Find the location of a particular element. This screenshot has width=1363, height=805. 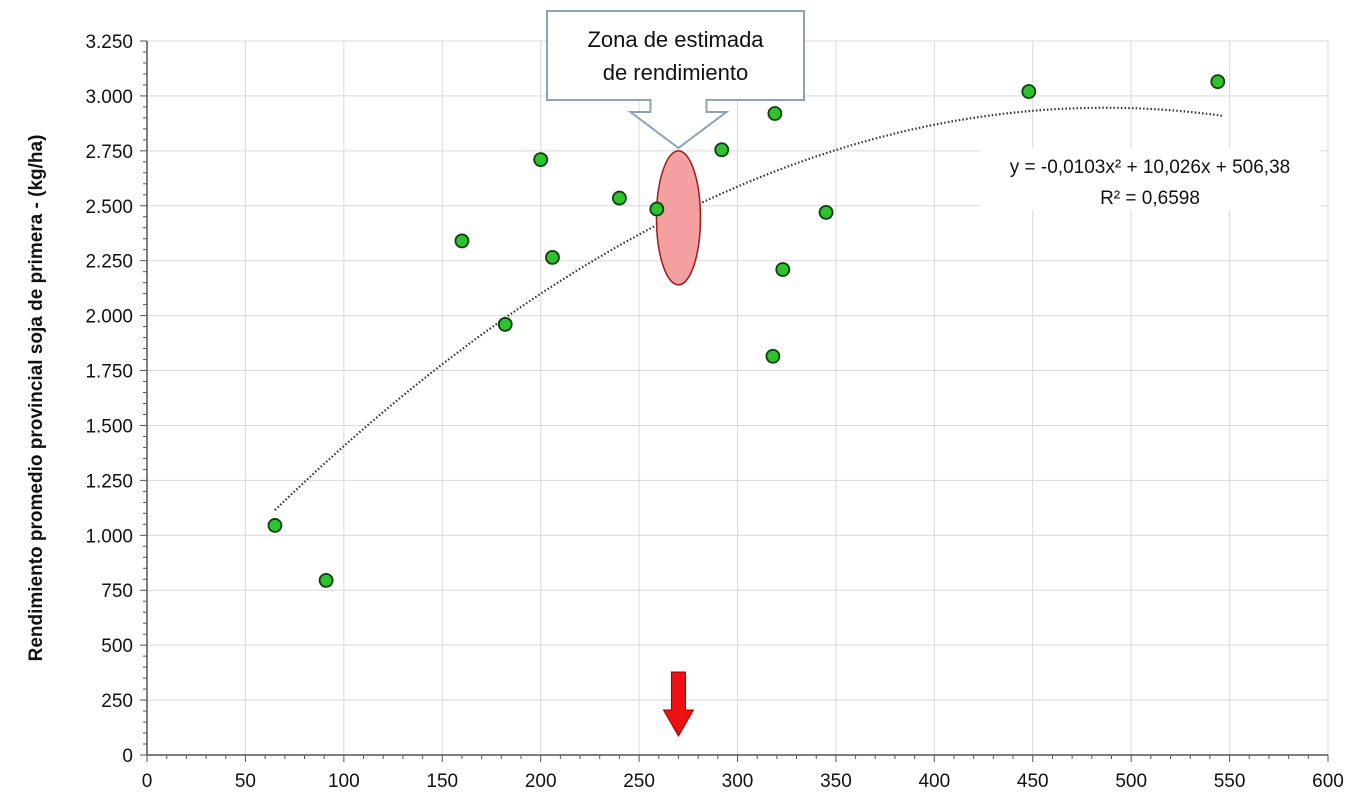

y-tick-label: 2.750 is located at coordinates (109, 152).